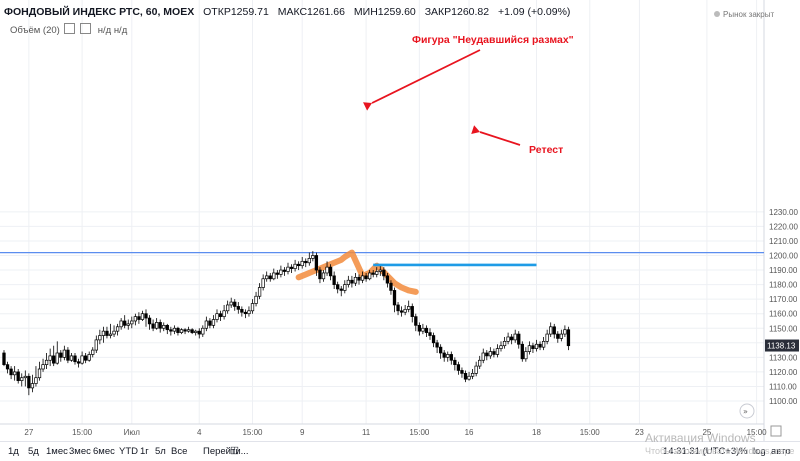  What do you see at coordinates (776, 431) in the screenshot?
I see `chart-settings-icon` at bounding box center [776, 431].